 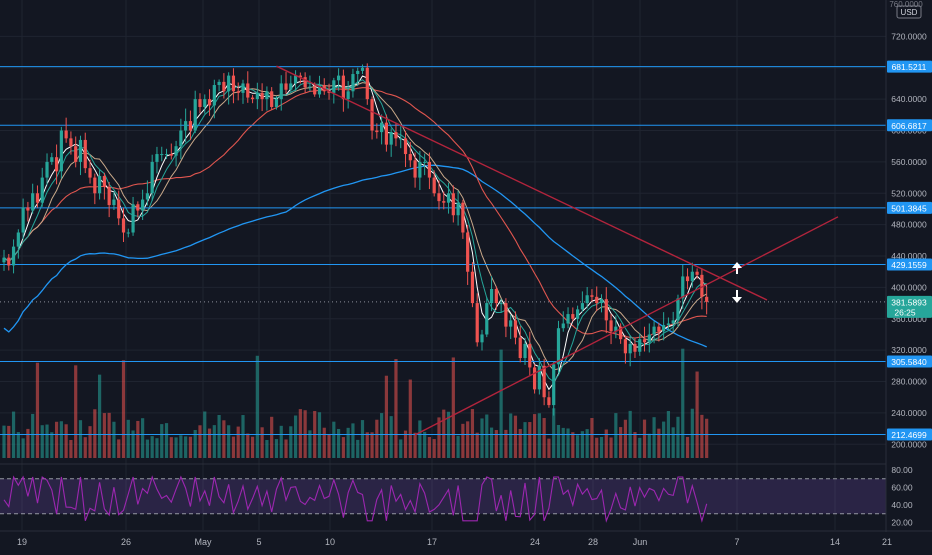 I want to click on level-tag-label: 212.4699, so click(x=909, y=435).